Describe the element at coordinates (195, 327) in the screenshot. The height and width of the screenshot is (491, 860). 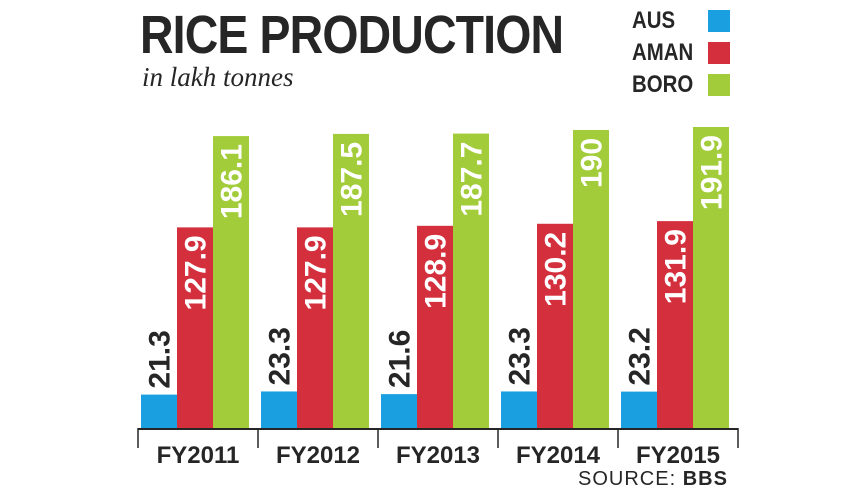
I see `bar-aman-fy2011` at that location.